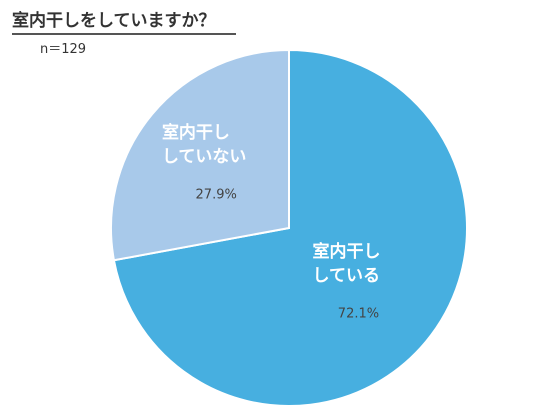 This screenshot has width=536, height=415. Describe the element at coordinates (346, 263) in the screenshot. I see `slice-label: 室内干し している` at that location.